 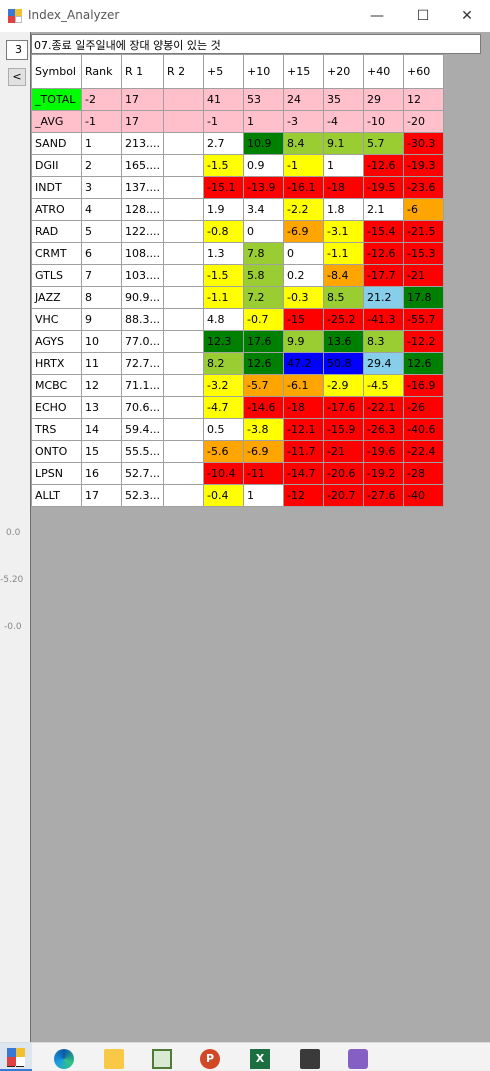 I want to click on col-header-symbol: Symbol, so click(x=56, y=71).